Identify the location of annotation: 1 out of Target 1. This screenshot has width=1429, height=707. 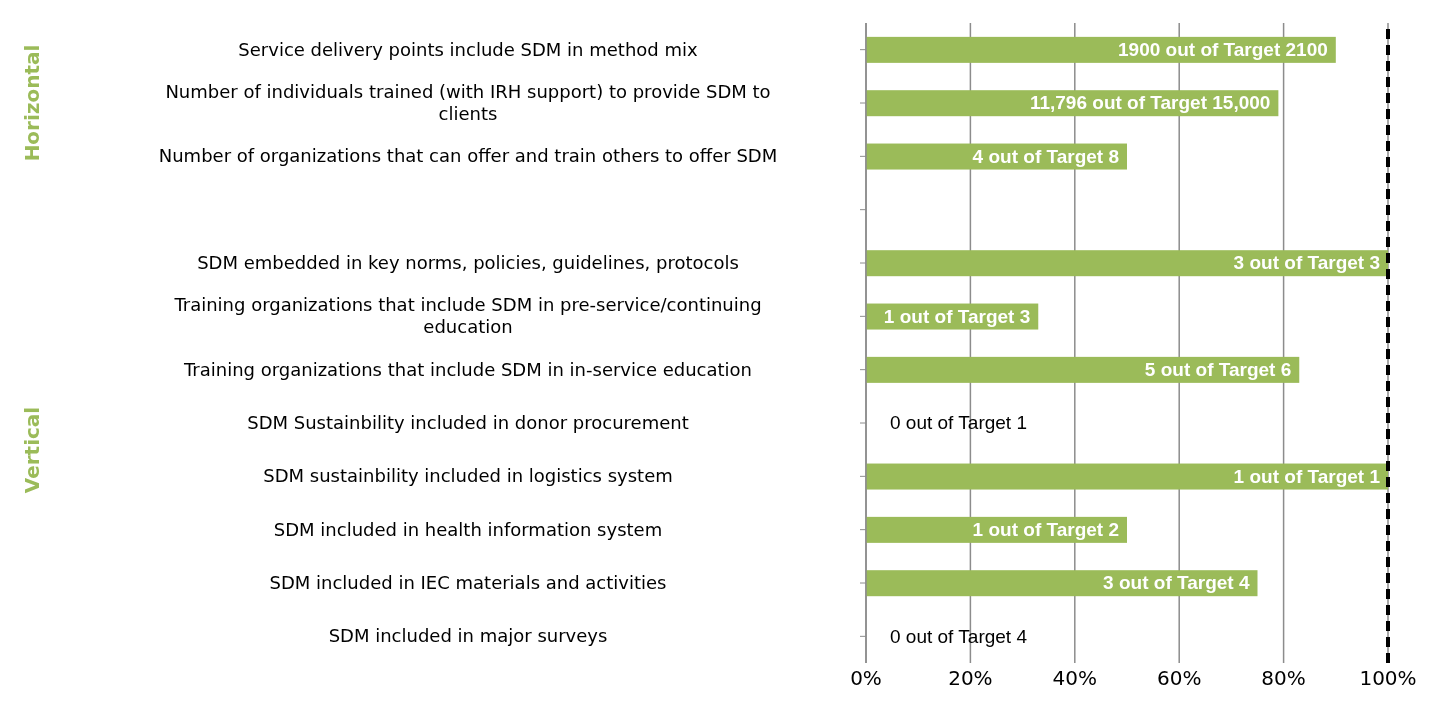
(1307, 476).